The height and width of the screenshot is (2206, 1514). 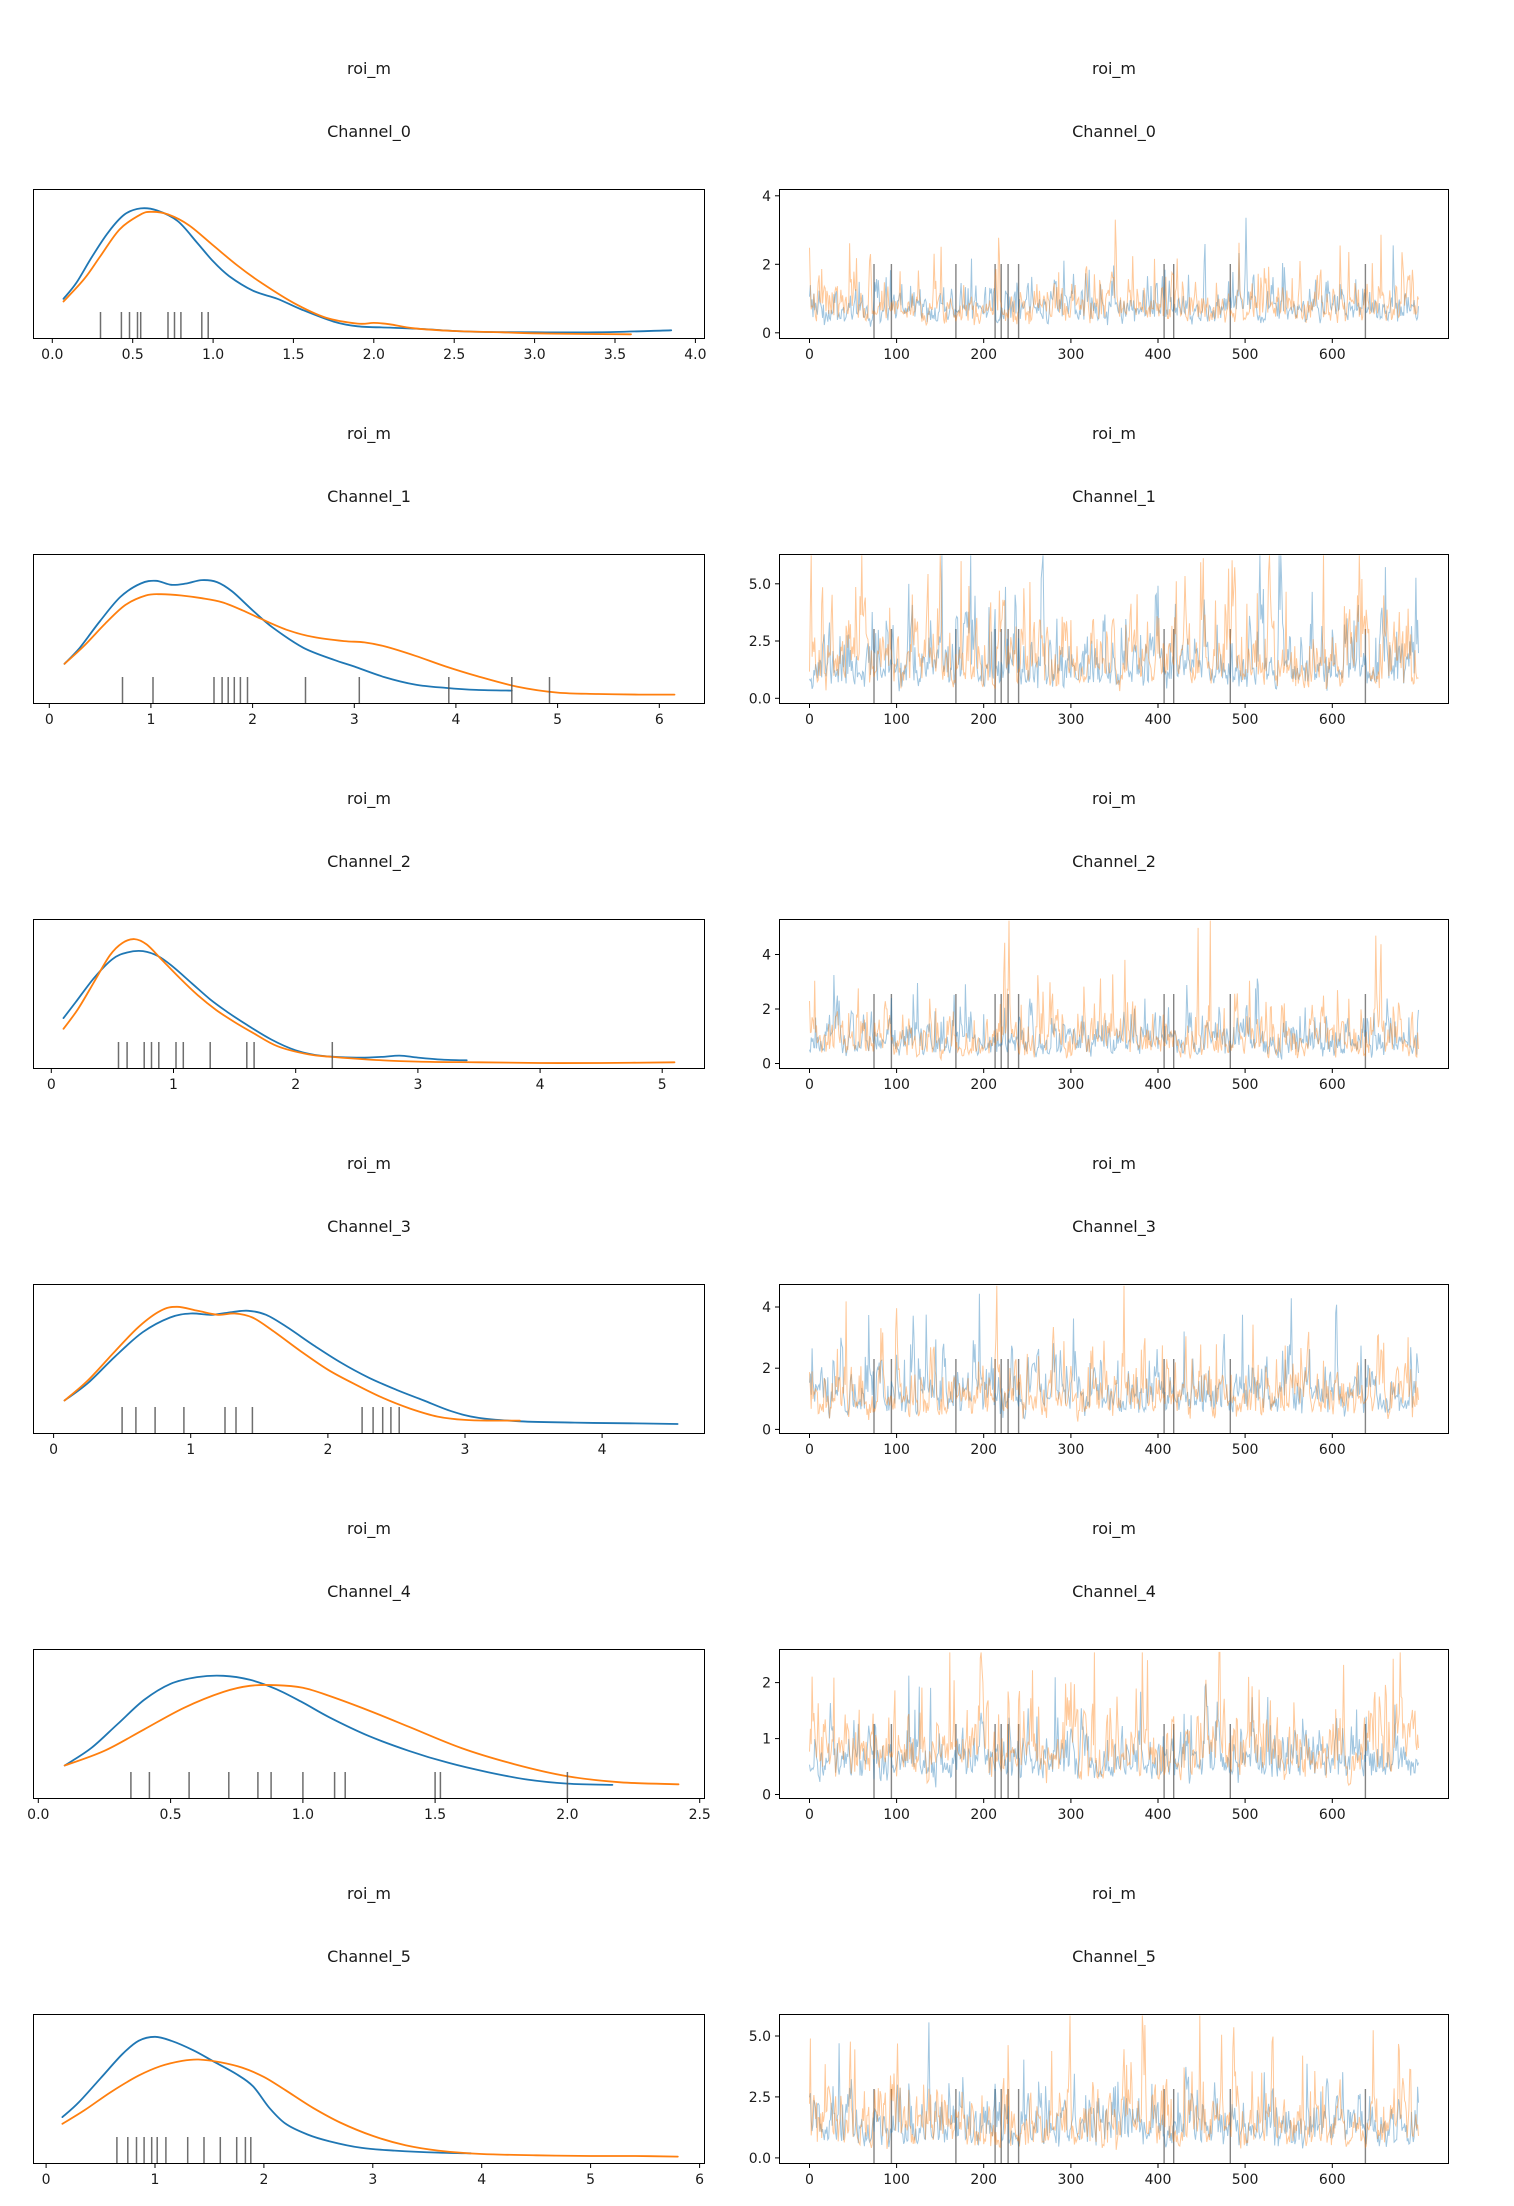 I want to click on plot-title-line2: Channel_2, so click(x=1114, y=861).